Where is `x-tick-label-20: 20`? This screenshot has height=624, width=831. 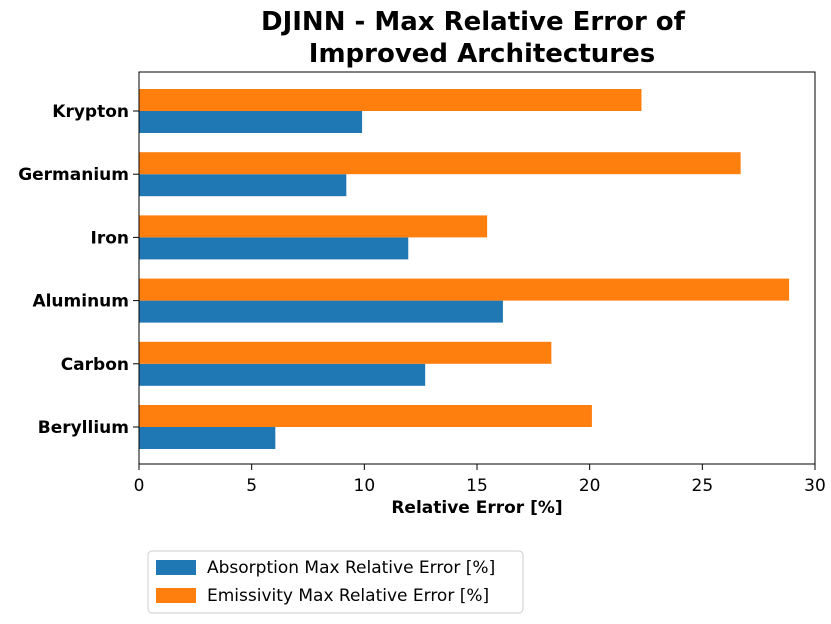
x-tick-label-20: 20 is located at coordinates (590, 486).